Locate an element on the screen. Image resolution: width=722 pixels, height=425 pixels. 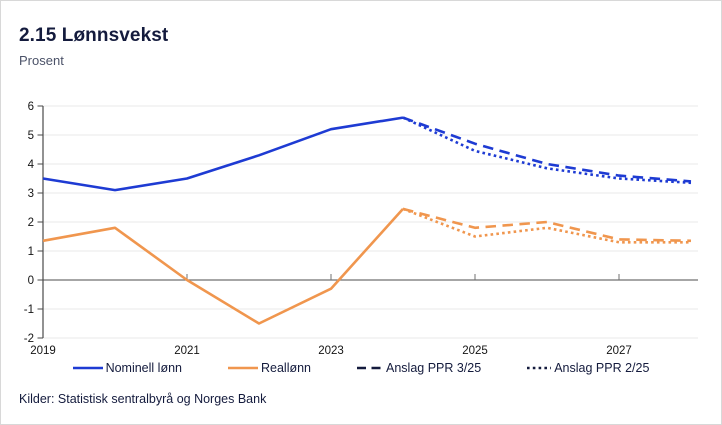
y-tick-label: -1 is located at coordinates (29, 310).